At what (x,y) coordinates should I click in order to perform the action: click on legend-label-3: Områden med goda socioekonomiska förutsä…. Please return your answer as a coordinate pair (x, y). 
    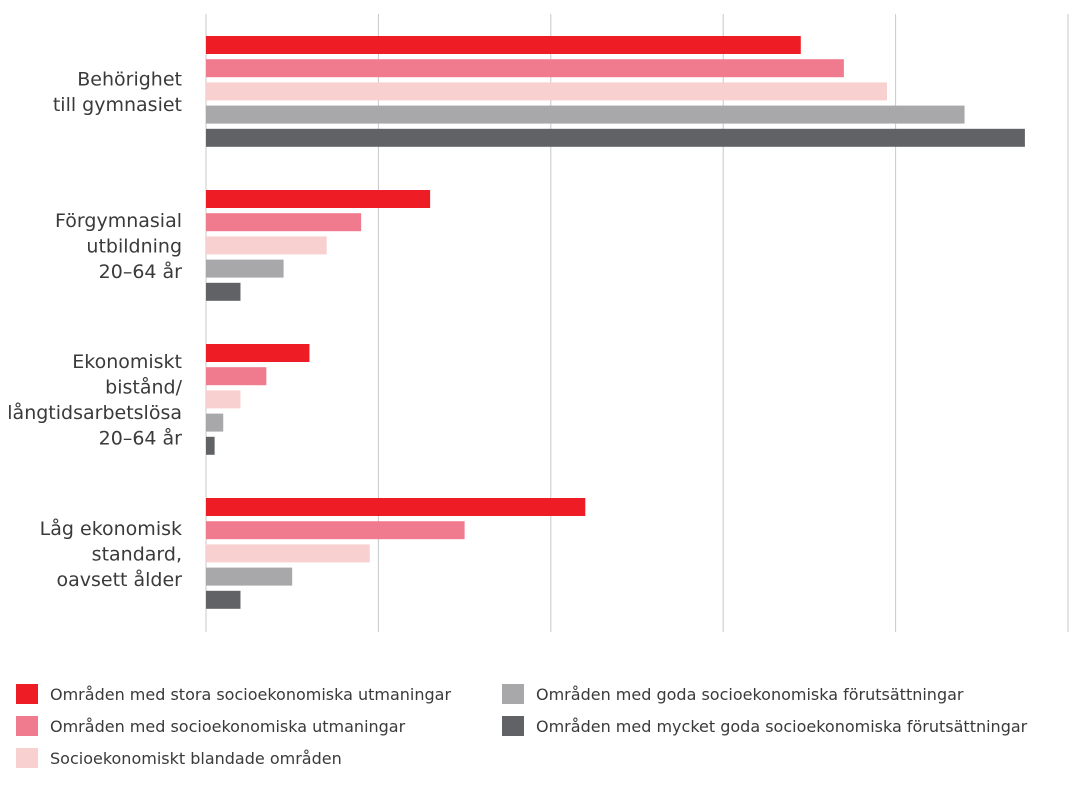
    Looking at the image, I should click on (750, 694).